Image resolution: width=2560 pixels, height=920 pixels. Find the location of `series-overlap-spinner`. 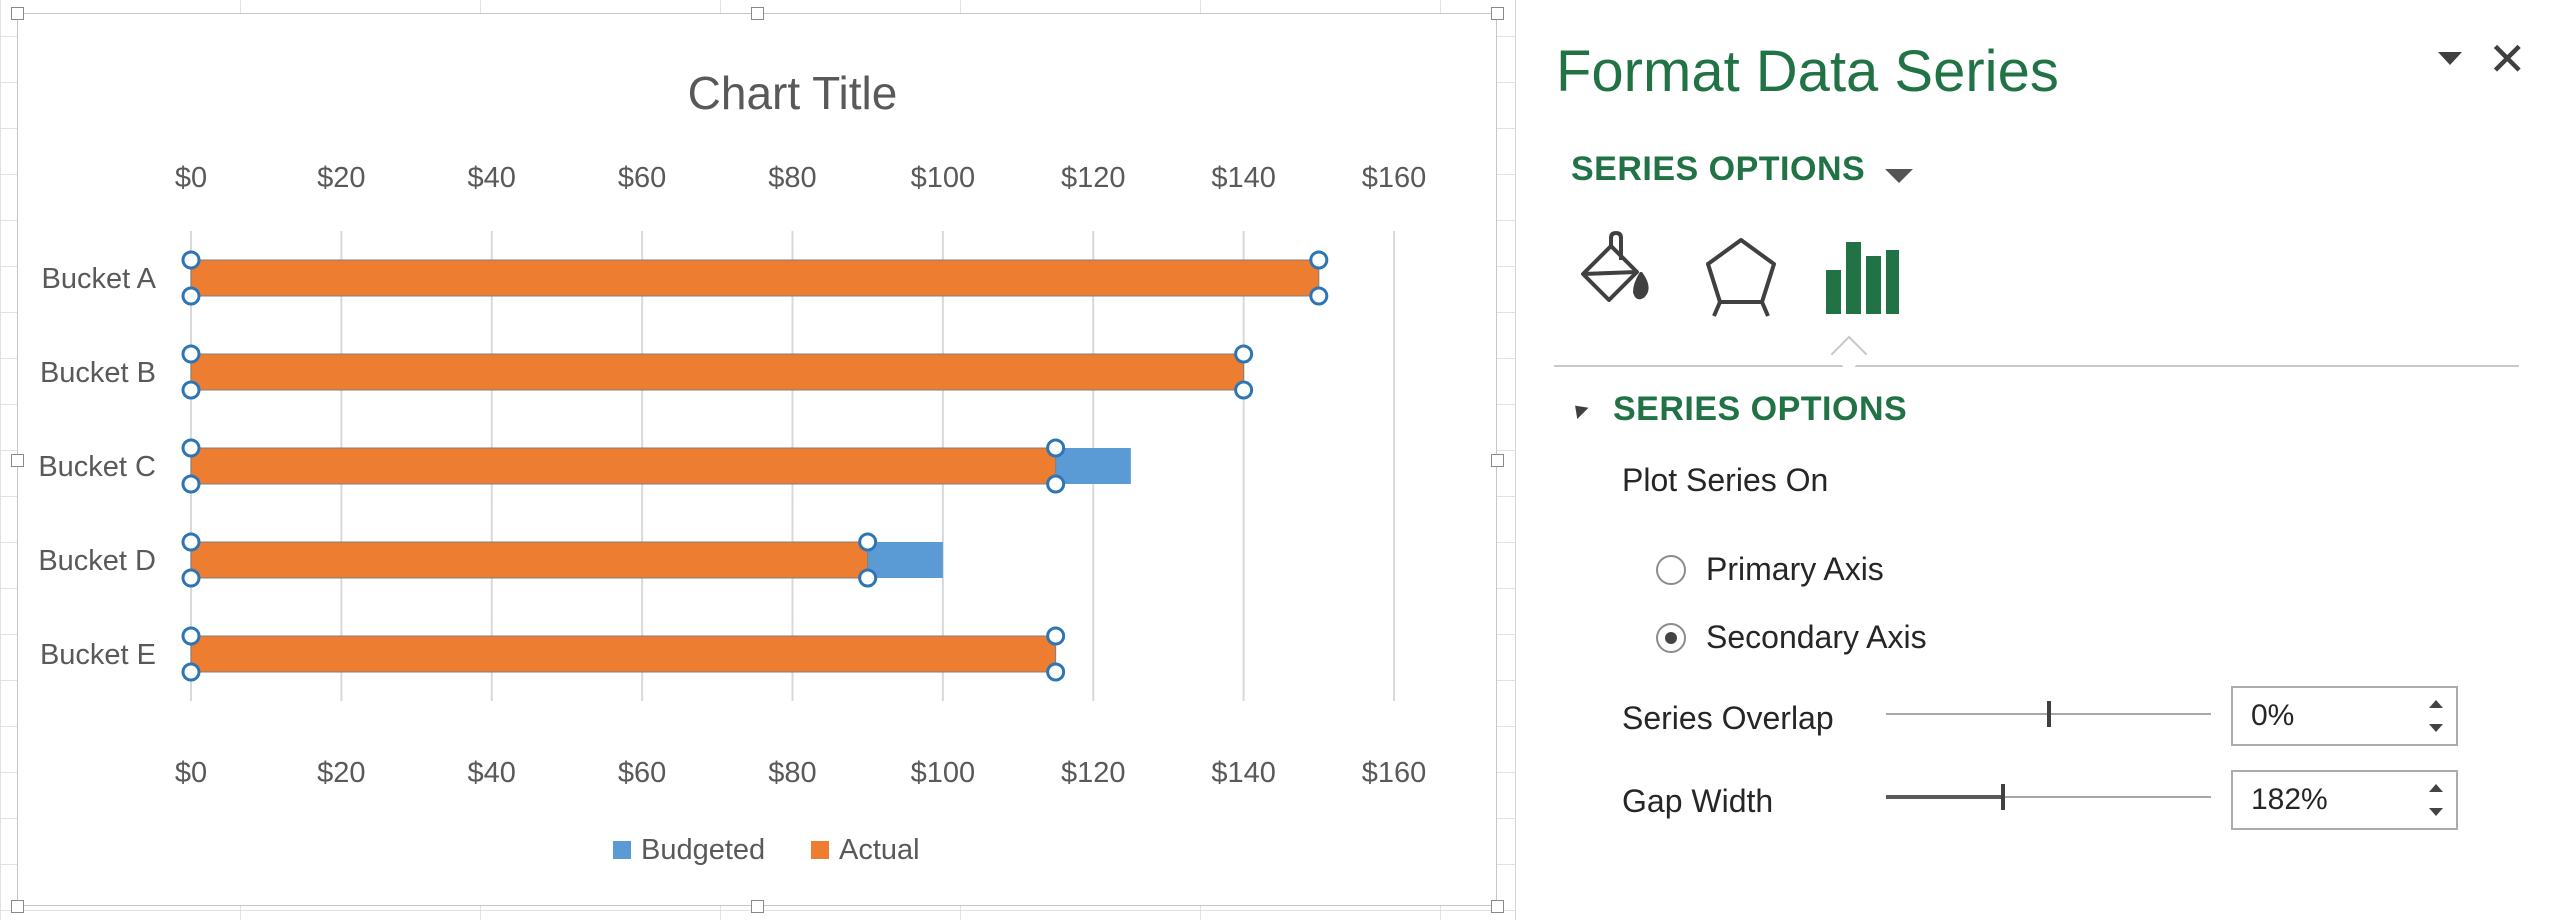

series-overlap-spinner is located at coordinates (2344, 716).